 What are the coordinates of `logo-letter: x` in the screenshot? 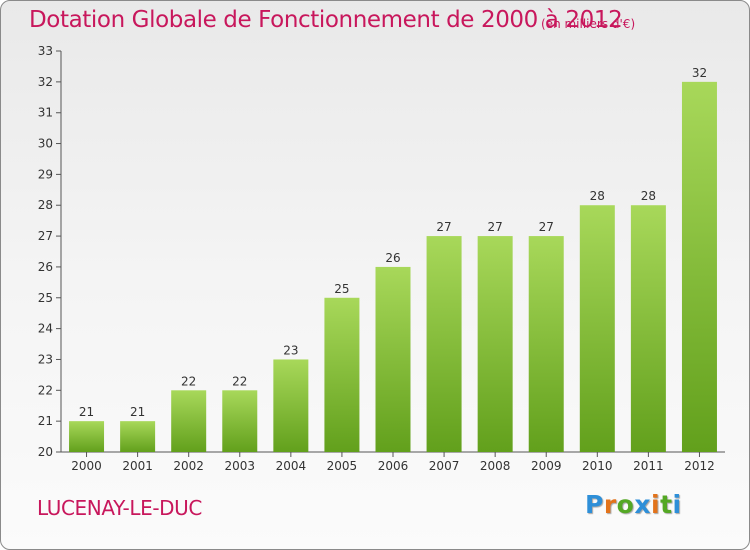 It's located at (642, 504).